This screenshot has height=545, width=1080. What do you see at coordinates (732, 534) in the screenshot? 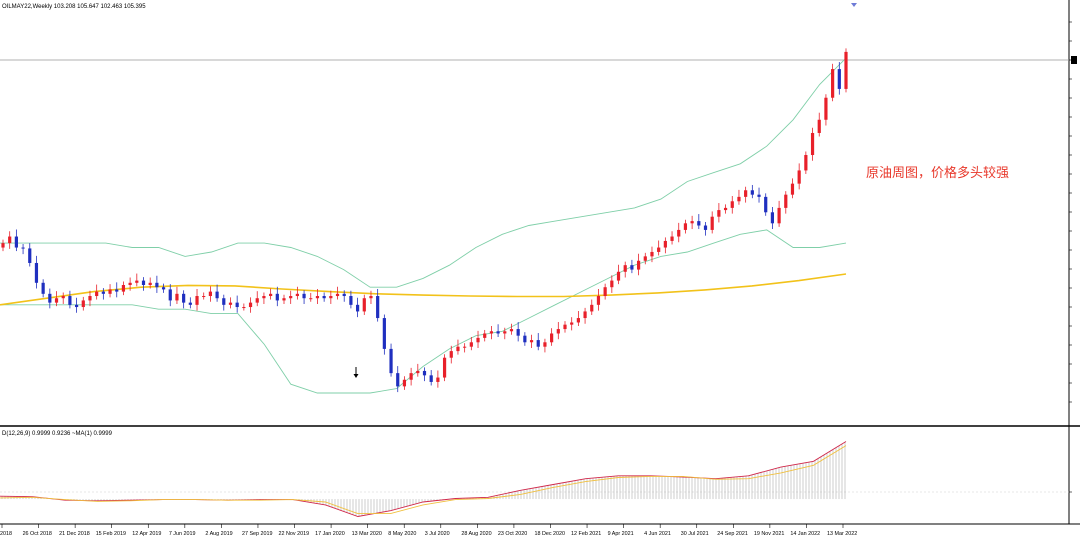
I see `time-tick-label: 24 Sep 2021` at bounding box center [732, 534].